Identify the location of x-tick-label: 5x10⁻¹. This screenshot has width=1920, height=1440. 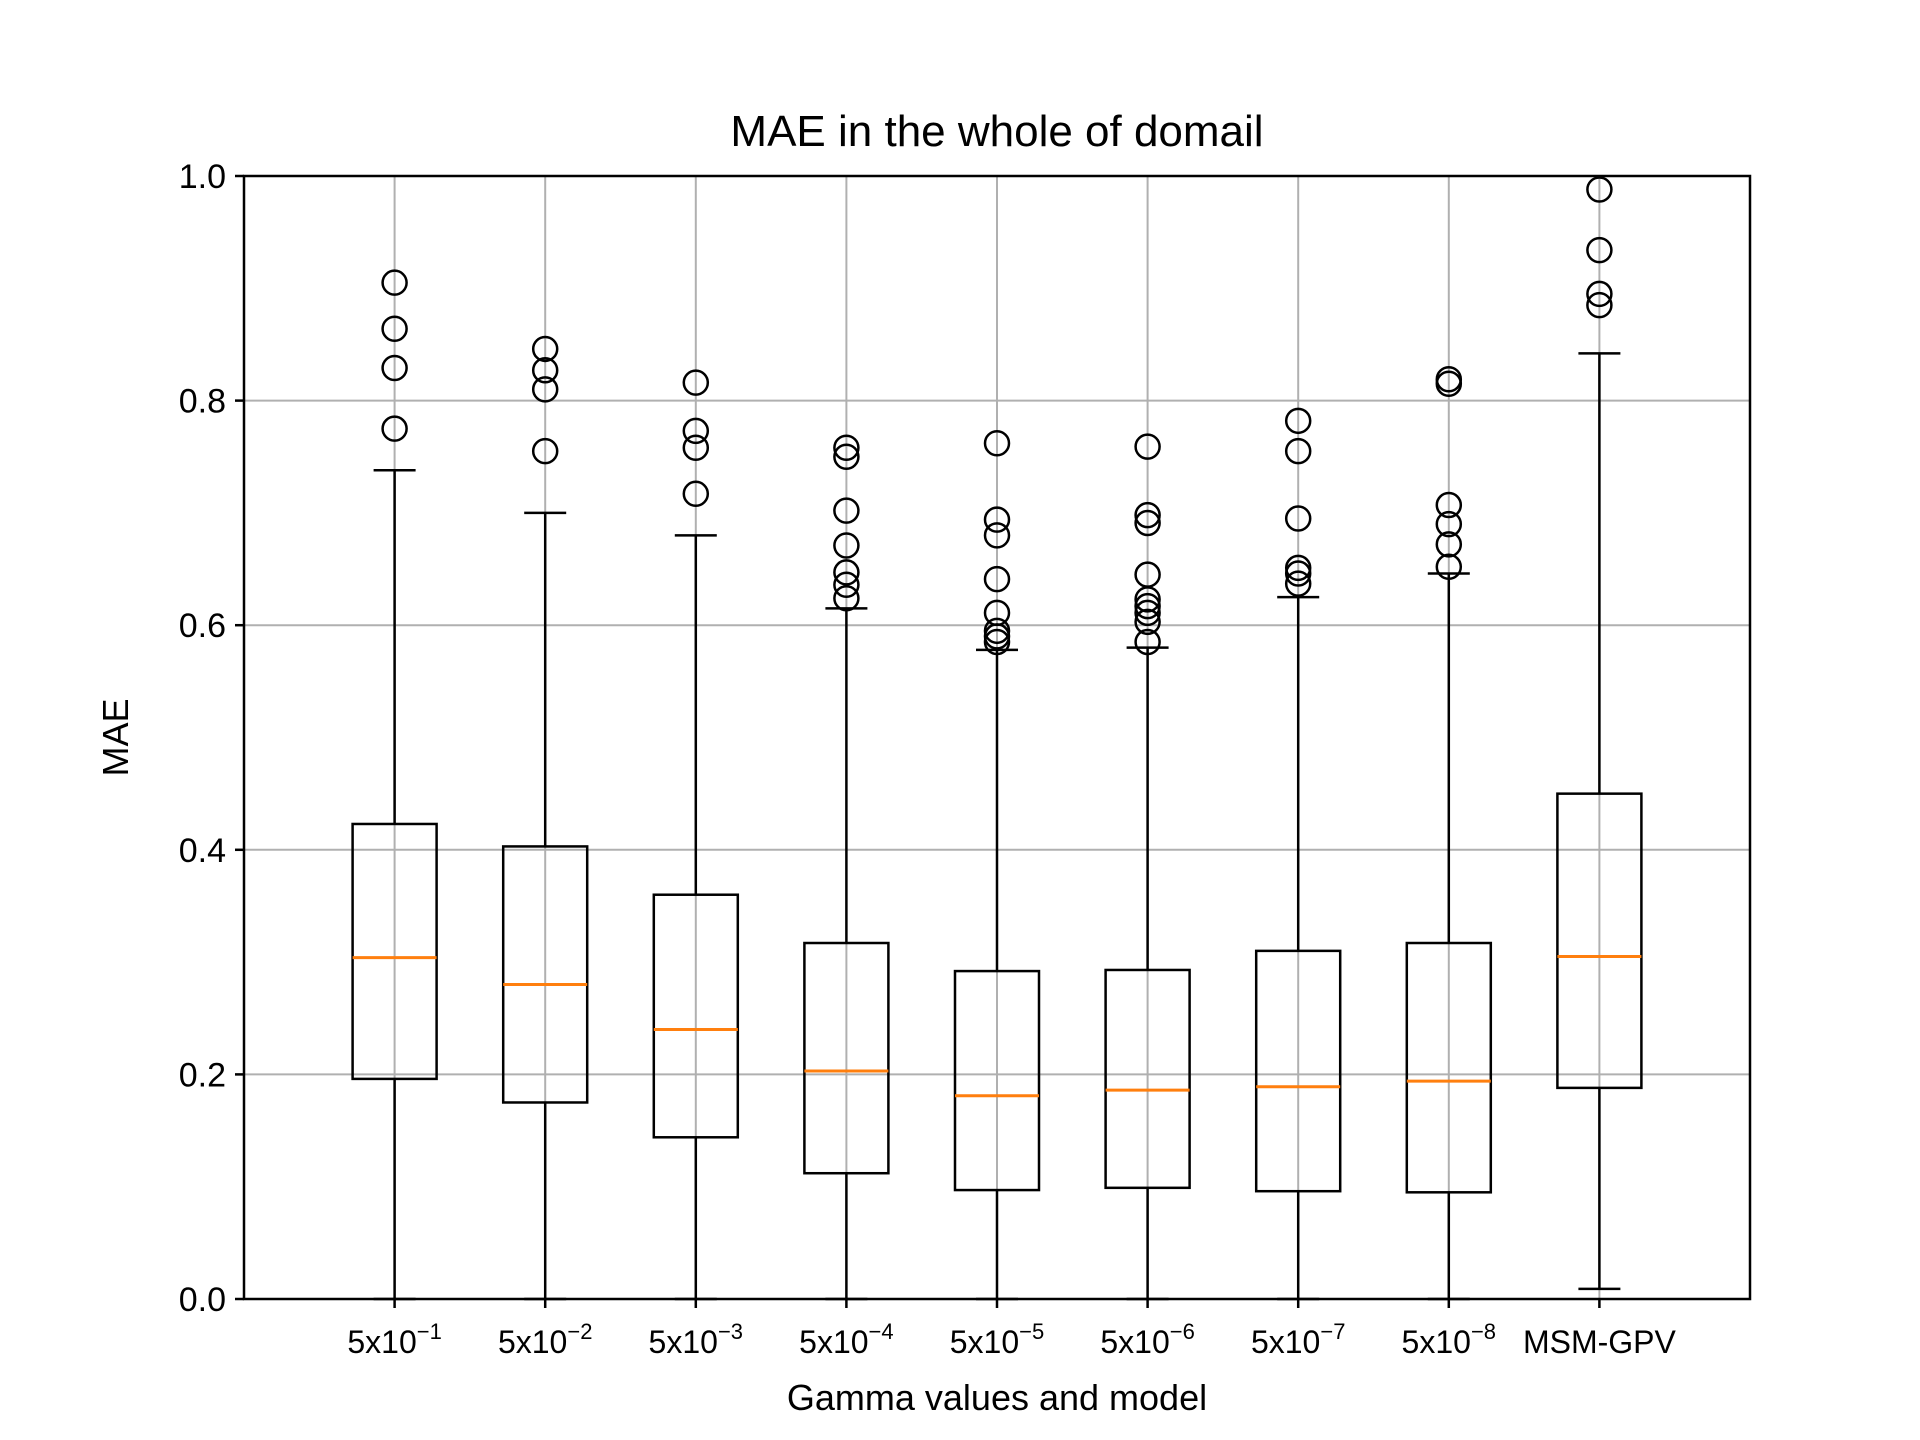
(394, 1339).